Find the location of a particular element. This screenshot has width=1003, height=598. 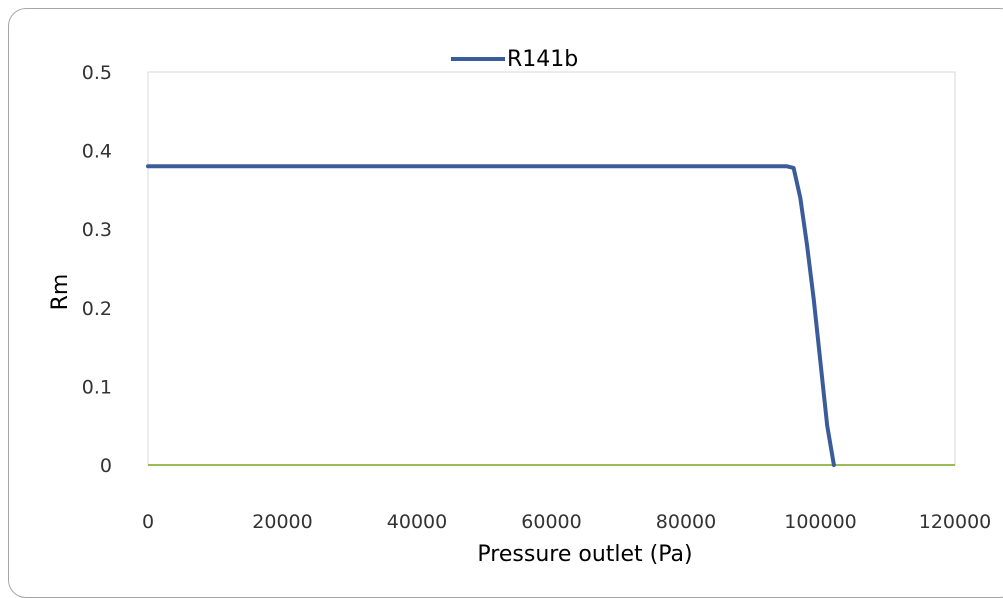

y-tick-label: 0.2 is located at coordinates (97, 309).